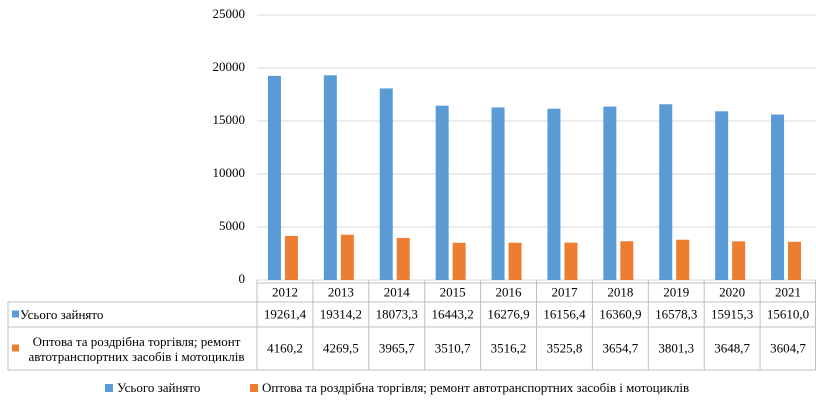 The height and width of the screenshot is (411, 816). Describe the element at coordinates (788, 291) in the screenshot. I see `x-tick-label: 2021` at that location.